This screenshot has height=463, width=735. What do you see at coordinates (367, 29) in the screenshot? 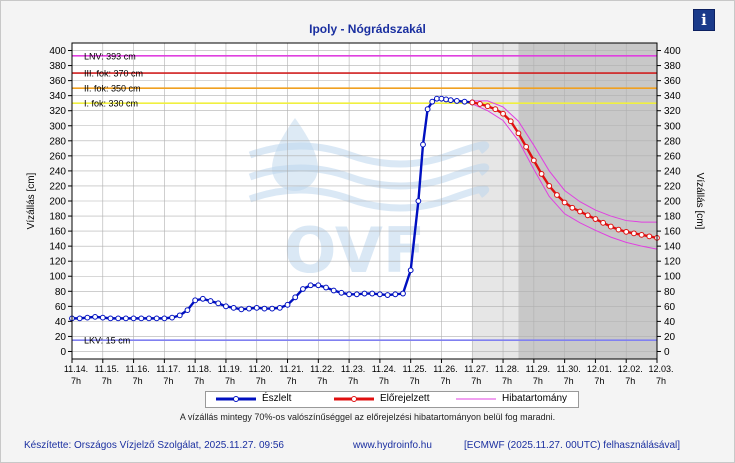
I see `chart-title: Ipoly - Nógrádszakál` at bounding box center [367, 29].